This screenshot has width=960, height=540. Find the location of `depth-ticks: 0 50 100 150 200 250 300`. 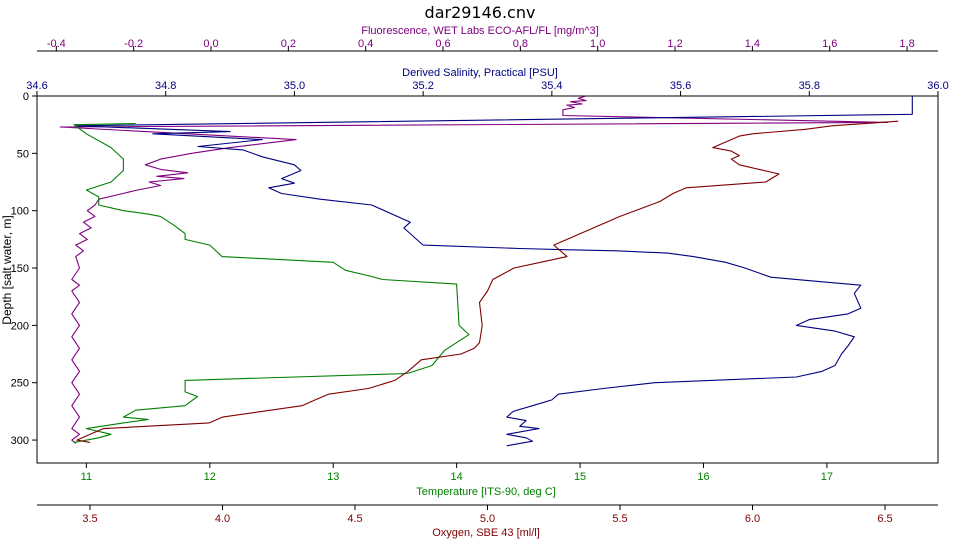

depth-ticks: 0 50 100 150 200 250 300 is located at coordinates (24, 269).